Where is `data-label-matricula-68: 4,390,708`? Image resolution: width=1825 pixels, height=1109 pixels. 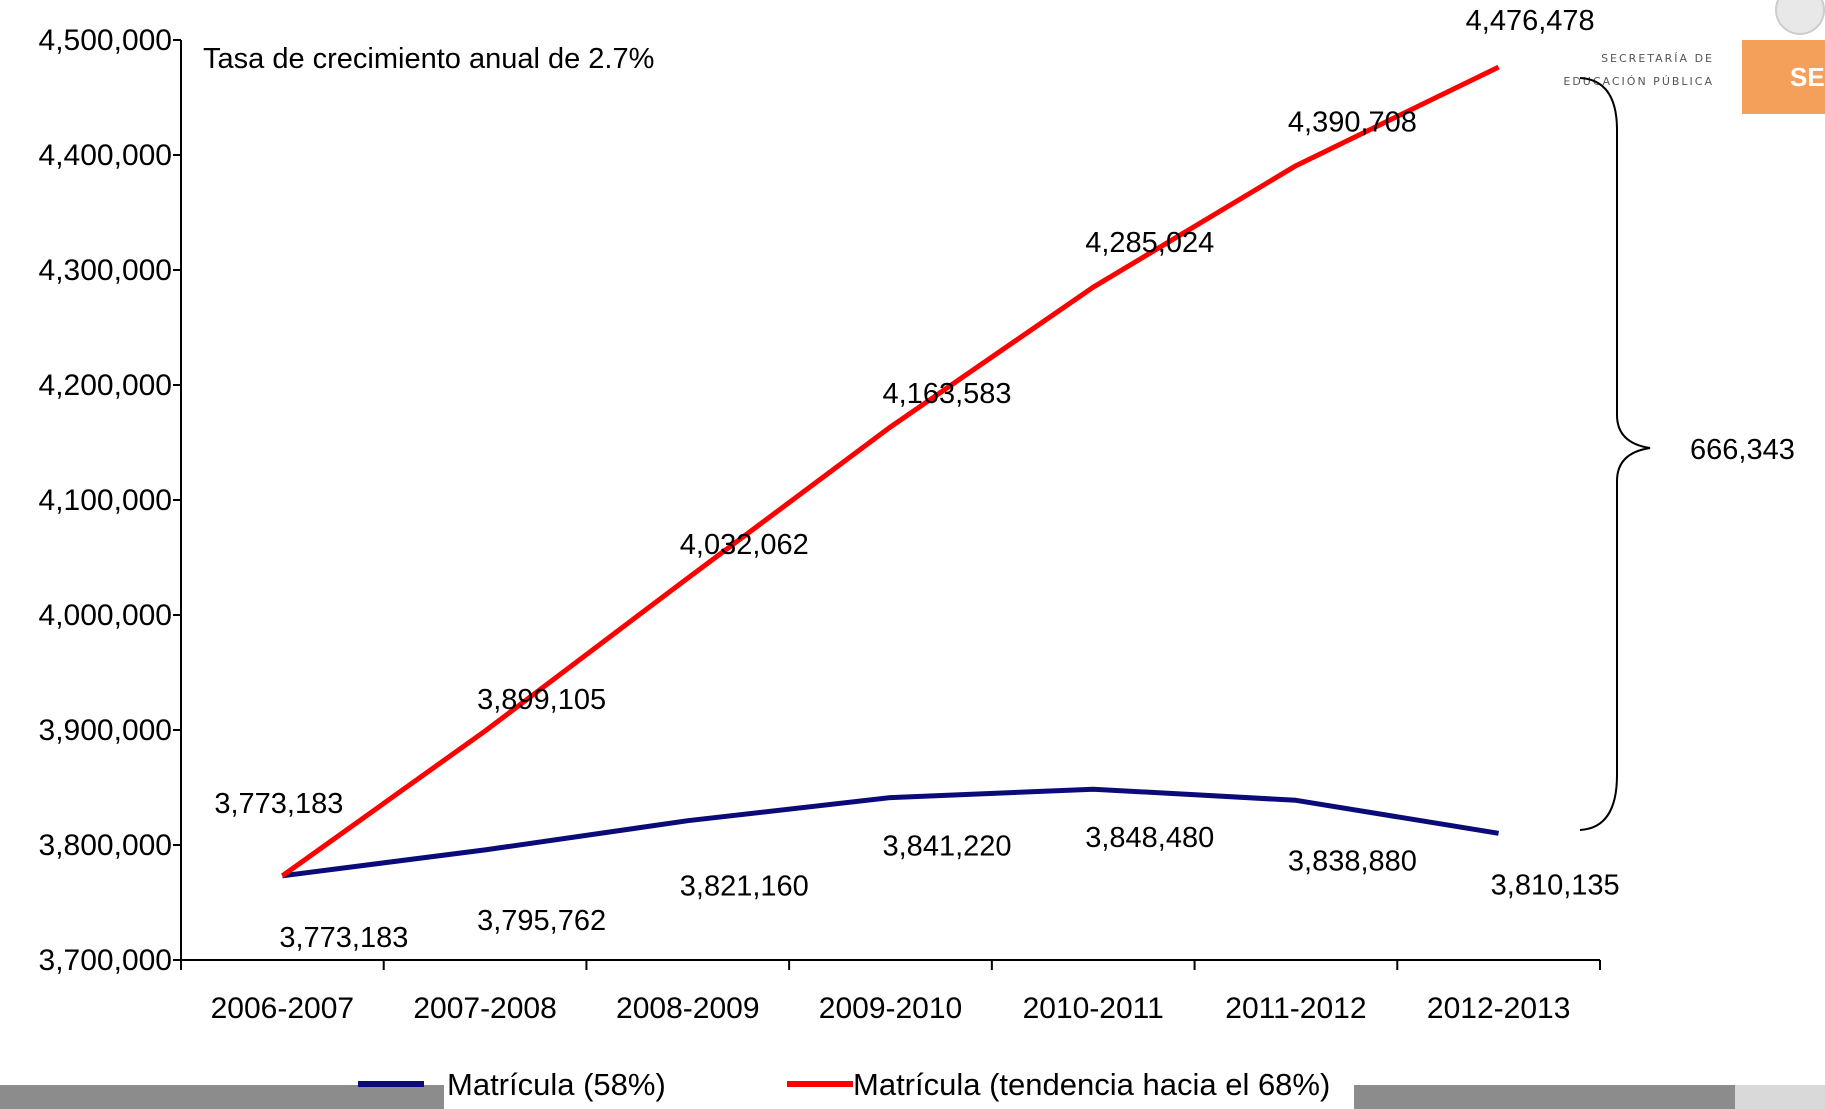
data-label-matricula-68: 4,390,708 is located at coordinates (1352, 123).